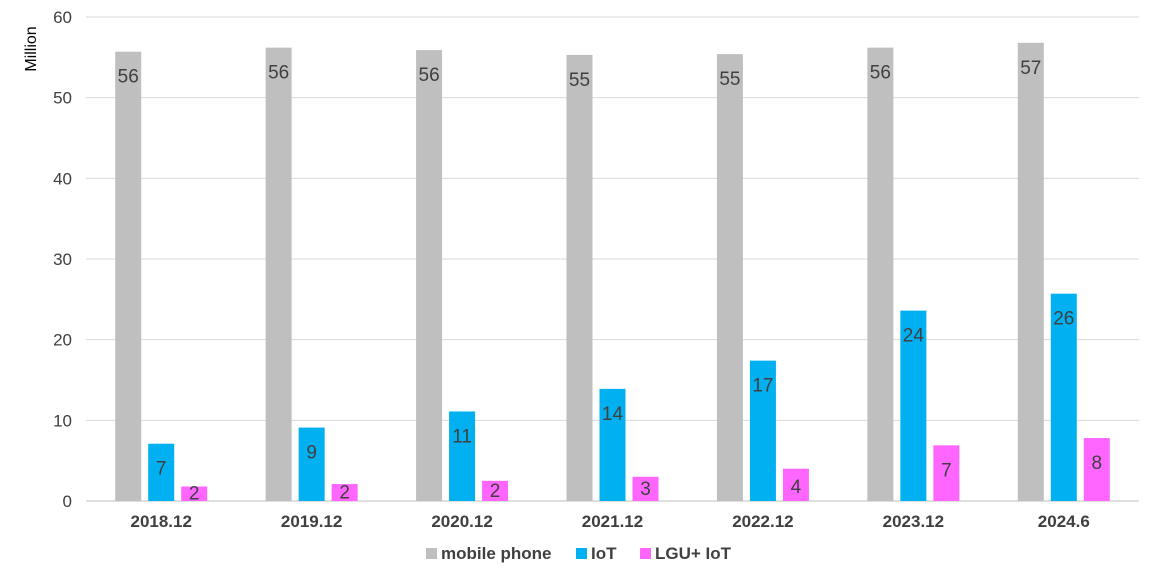 This screenshot has width=1151, height=577. I want to click on y-tick-label: 10, so click(62, 420).